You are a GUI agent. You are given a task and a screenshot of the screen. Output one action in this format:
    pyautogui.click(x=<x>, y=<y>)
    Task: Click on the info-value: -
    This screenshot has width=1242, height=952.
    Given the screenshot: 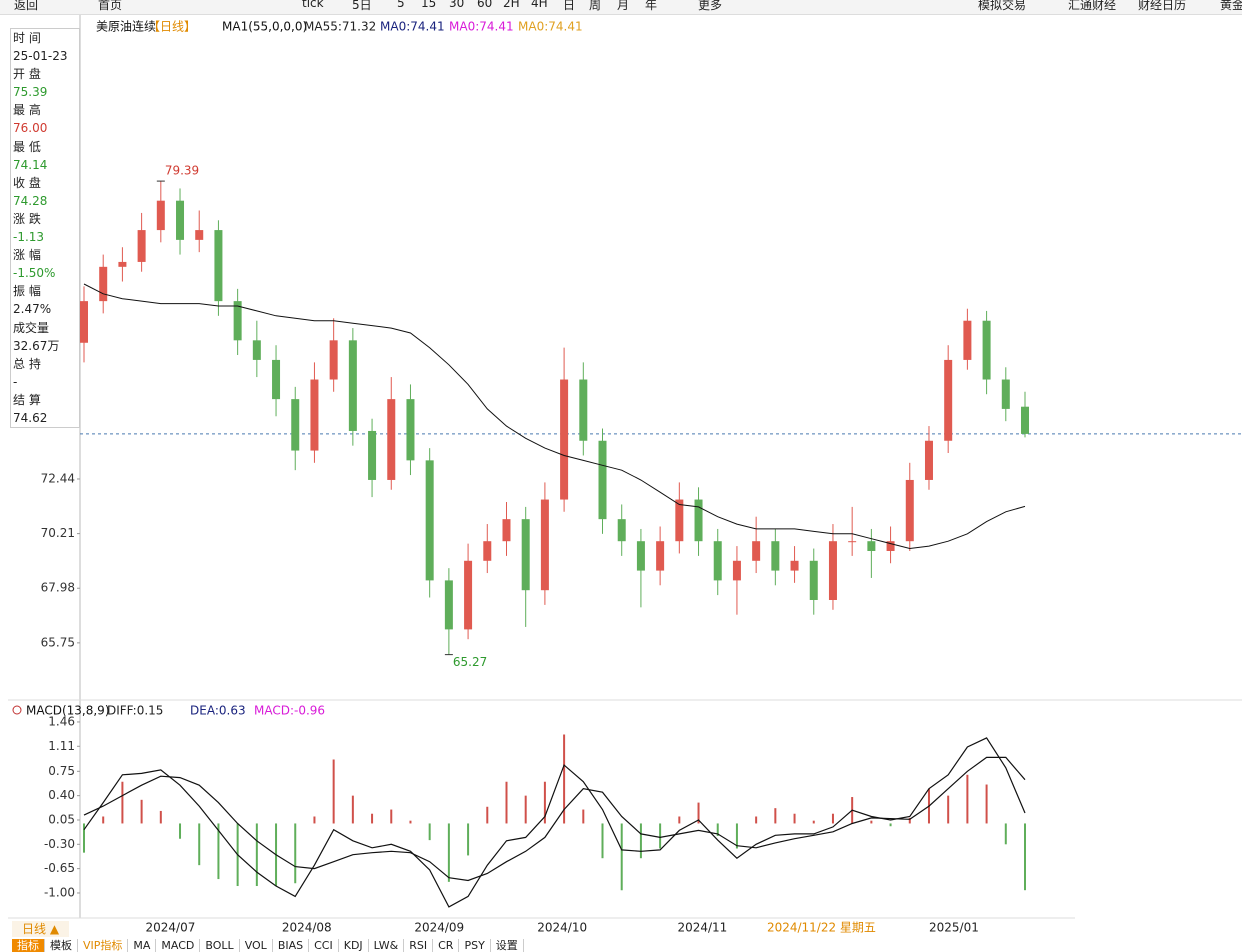 What is the action you would take?
    pyautogui.click(x=15, y=381)
    